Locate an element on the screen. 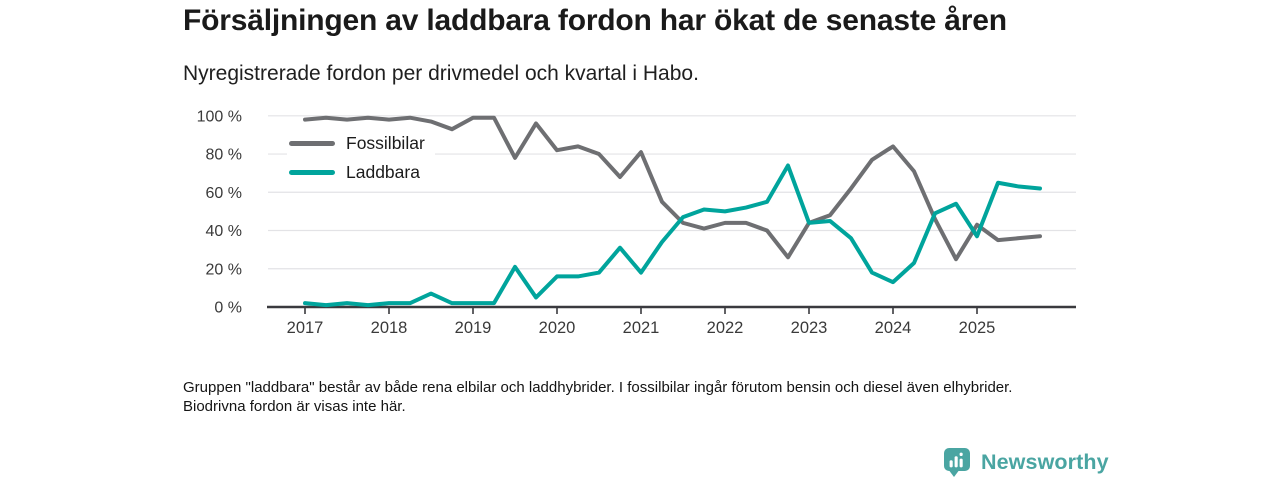  fossilbilar-line-swatch is located at coordinates (312, 143).